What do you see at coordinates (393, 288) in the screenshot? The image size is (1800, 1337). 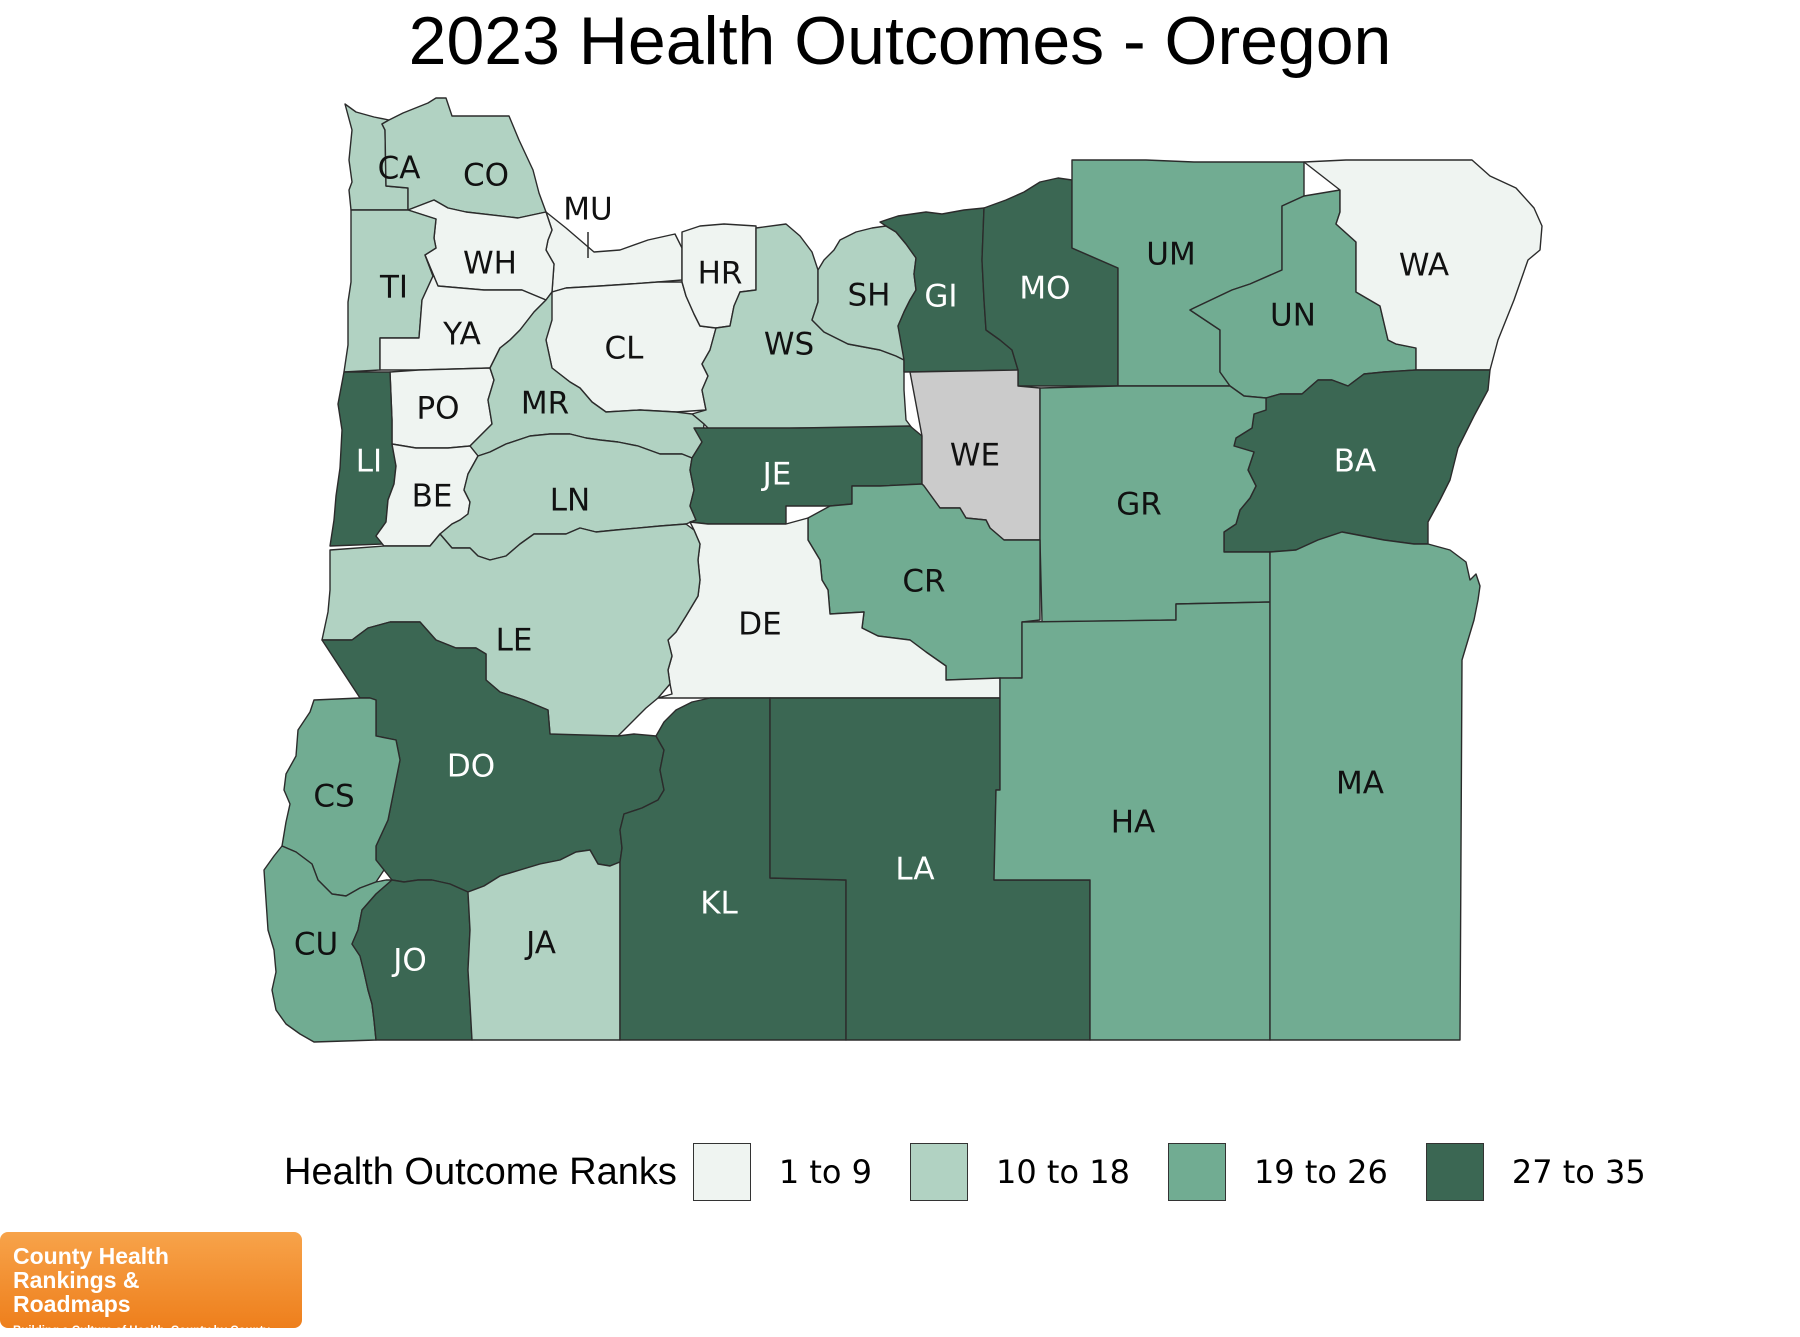 I see `county-label-ti: TI` at bounding box center [393, 288].